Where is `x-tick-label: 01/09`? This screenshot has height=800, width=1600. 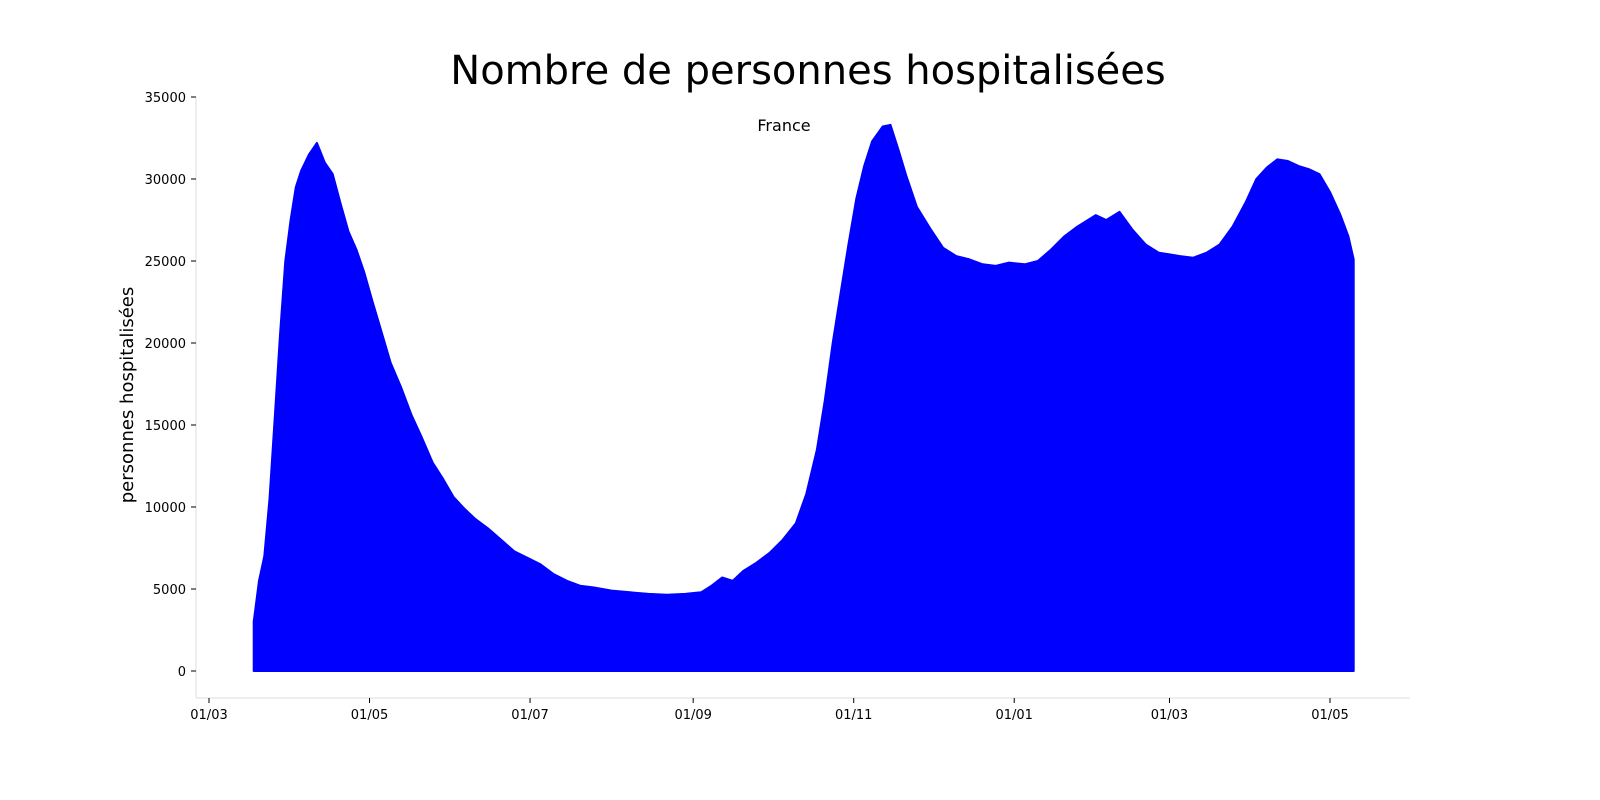 x-tick-label: 01/09 is located at coordinates (692, 715).